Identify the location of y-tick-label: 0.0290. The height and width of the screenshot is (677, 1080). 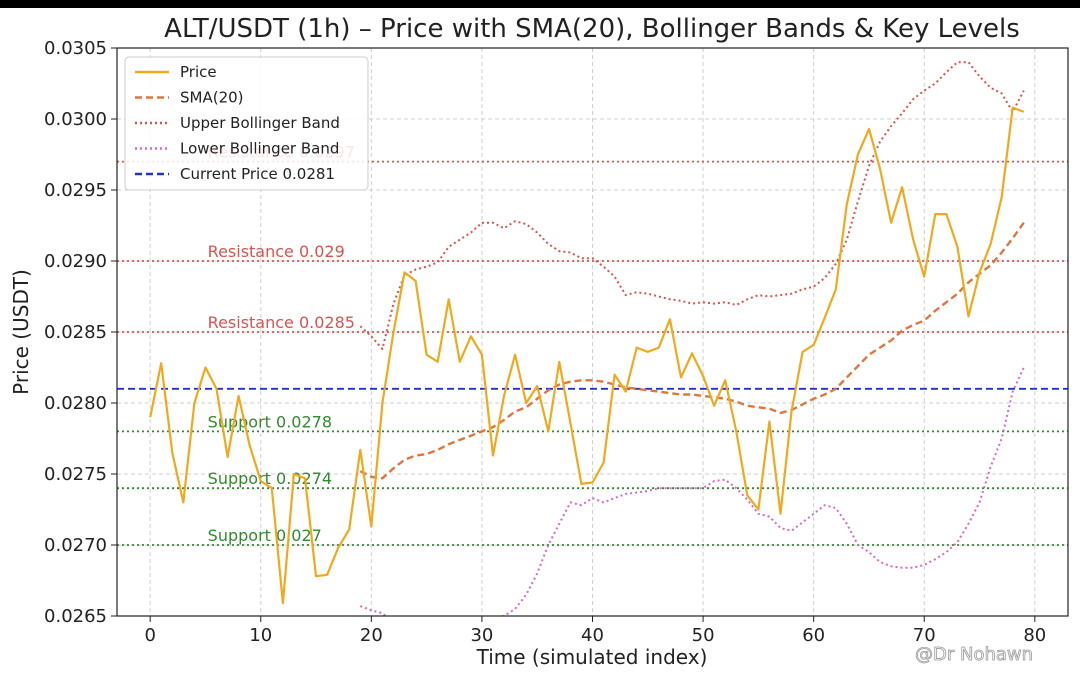
(75, 261).